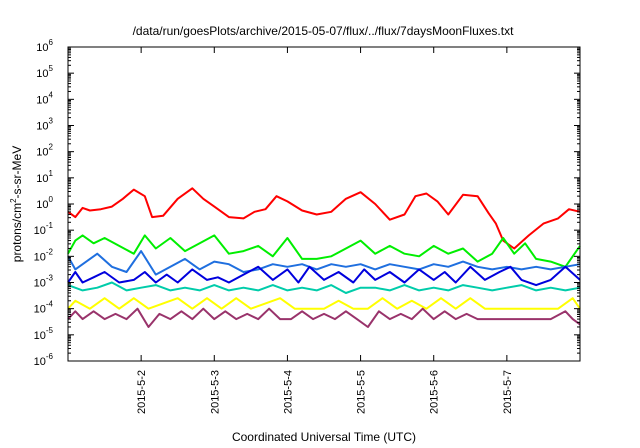 This screenshot has height=448, width=640. I want to click on y-tick-label: 10⁻⁴, so click(44, 308).